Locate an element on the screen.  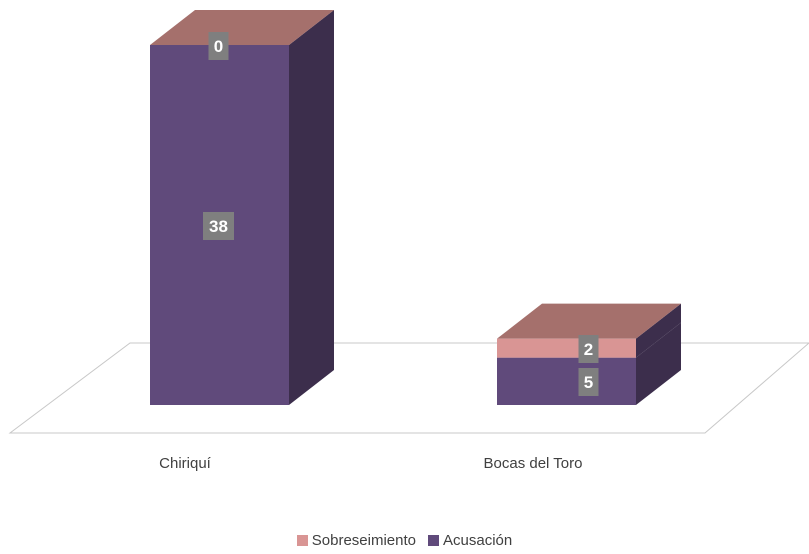
data-label-sobreseimiento-chiriqui: 0 is located at coordinates (218, 46).